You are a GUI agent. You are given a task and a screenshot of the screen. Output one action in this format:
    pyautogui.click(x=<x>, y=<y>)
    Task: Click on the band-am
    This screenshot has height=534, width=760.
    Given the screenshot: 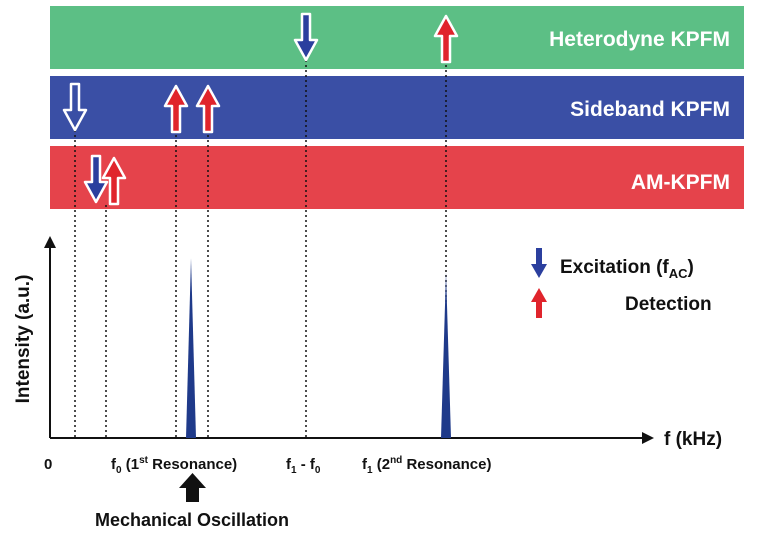 What is the action you would take?
    pyautogui.click(x=397, y=177)
    